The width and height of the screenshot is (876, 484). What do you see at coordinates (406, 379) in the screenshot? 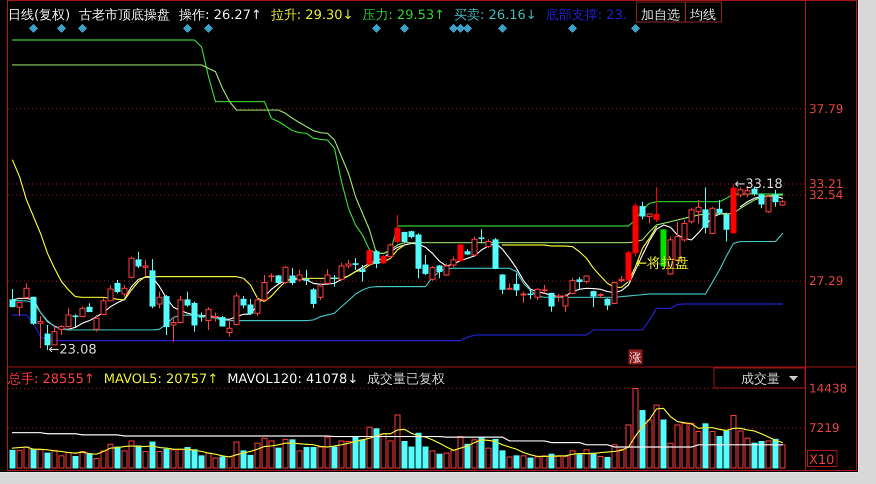
I see `annotation: 成交量已复权` at bounding box center [406, 379].